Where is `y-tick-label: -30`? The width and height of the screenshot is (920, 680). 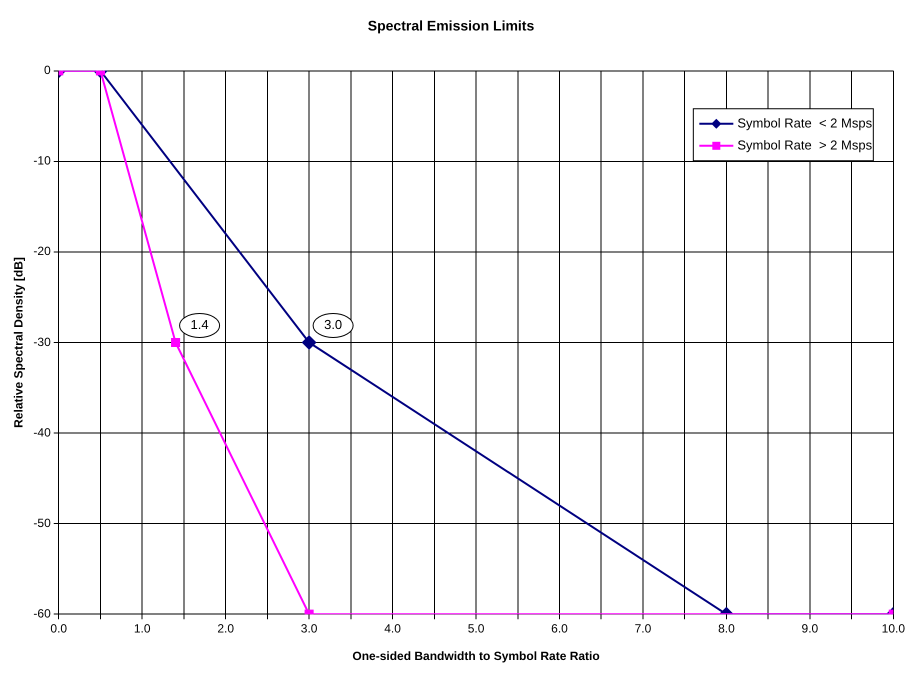 y-tick-label: -30 is located at coordinates (42, 341).